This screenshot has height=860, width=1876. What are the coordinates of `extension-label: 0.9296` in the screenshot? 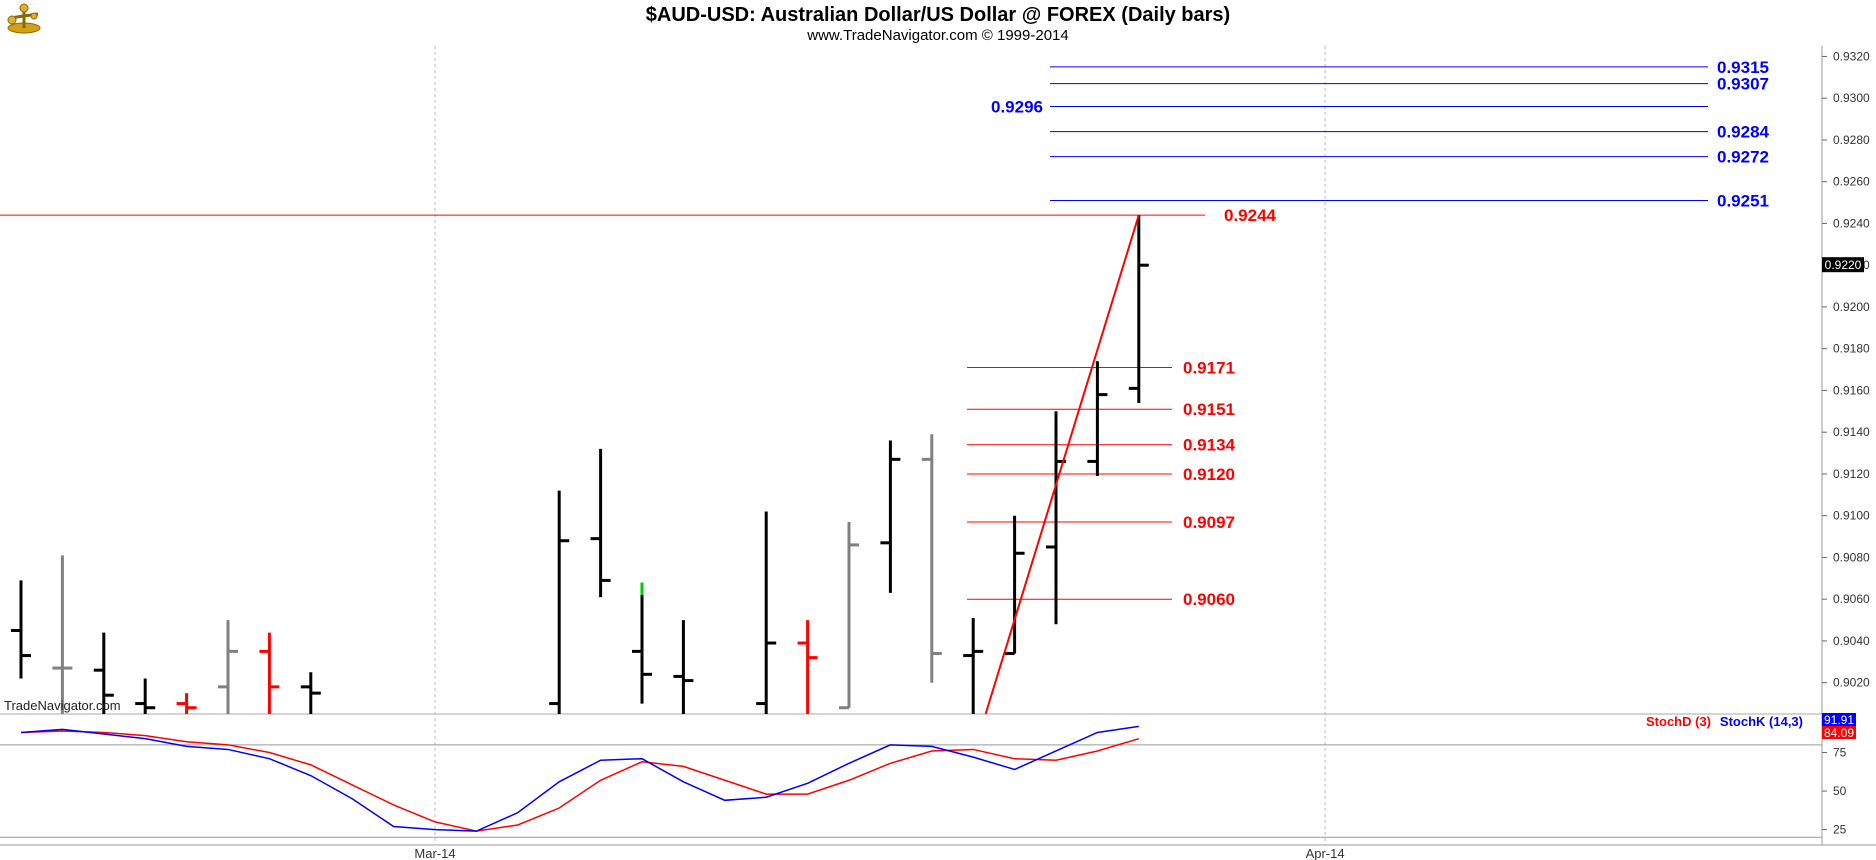 It's located at (1017, 107).